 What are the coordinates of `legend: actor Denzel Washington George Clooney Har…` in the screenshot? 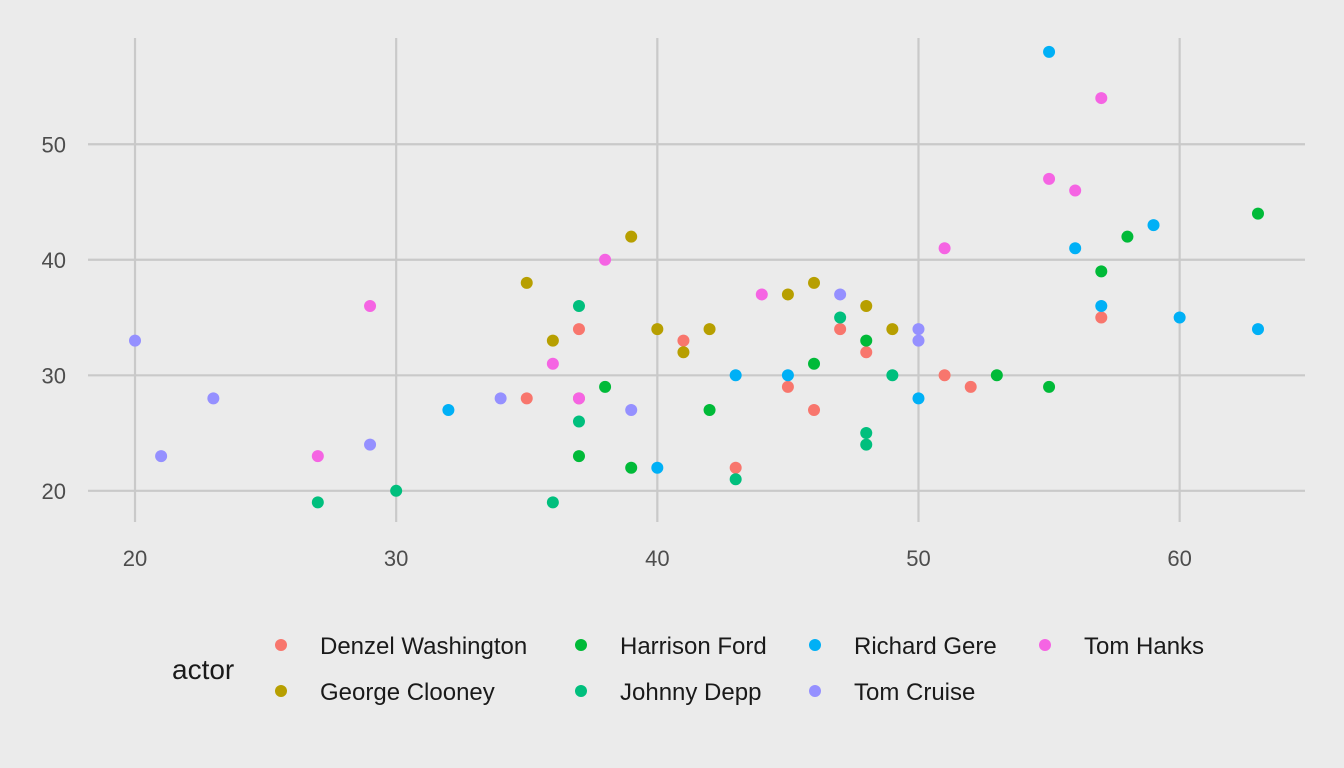 It's located at (688, 669).